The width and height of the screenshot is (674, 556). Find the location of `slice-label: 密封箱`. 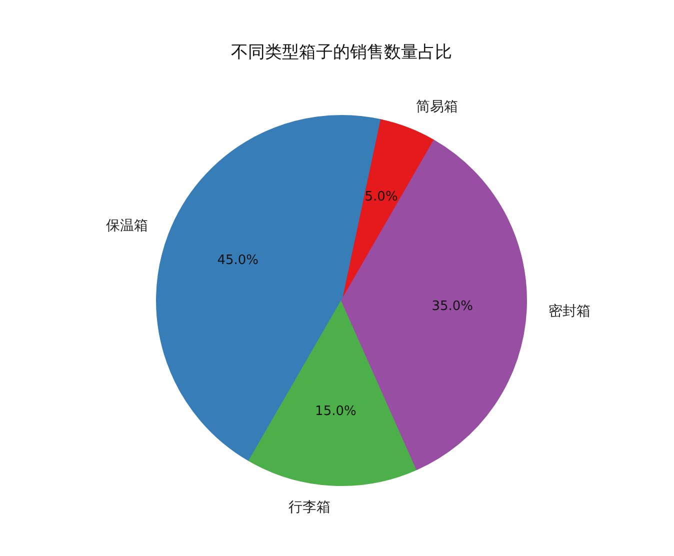

slice-label: 密封箱 is located at coordinates (569, 311).